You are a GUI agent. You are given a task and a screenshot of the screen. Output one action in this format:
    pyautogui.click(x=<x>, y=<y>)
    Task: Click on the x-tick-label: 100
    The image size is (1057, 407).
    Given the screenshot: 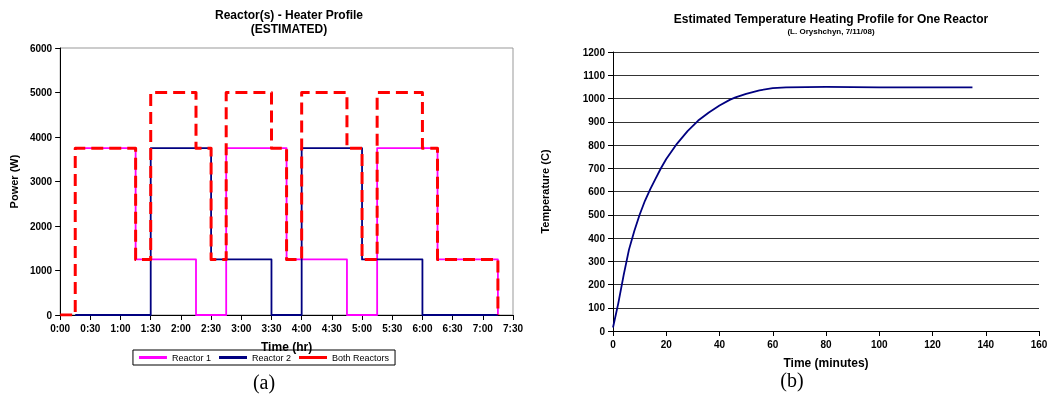 What is the action you would take?
    pyautogui.click(x=879, y=344)
    